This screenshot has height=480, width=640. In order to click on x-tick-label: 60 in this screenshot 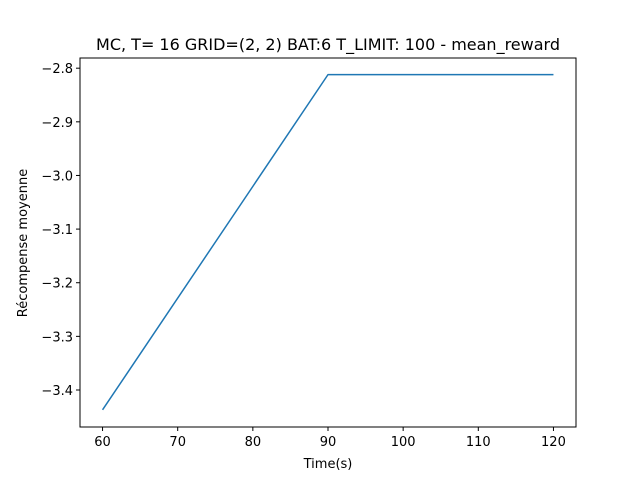, I will do `click(102, 442)`.